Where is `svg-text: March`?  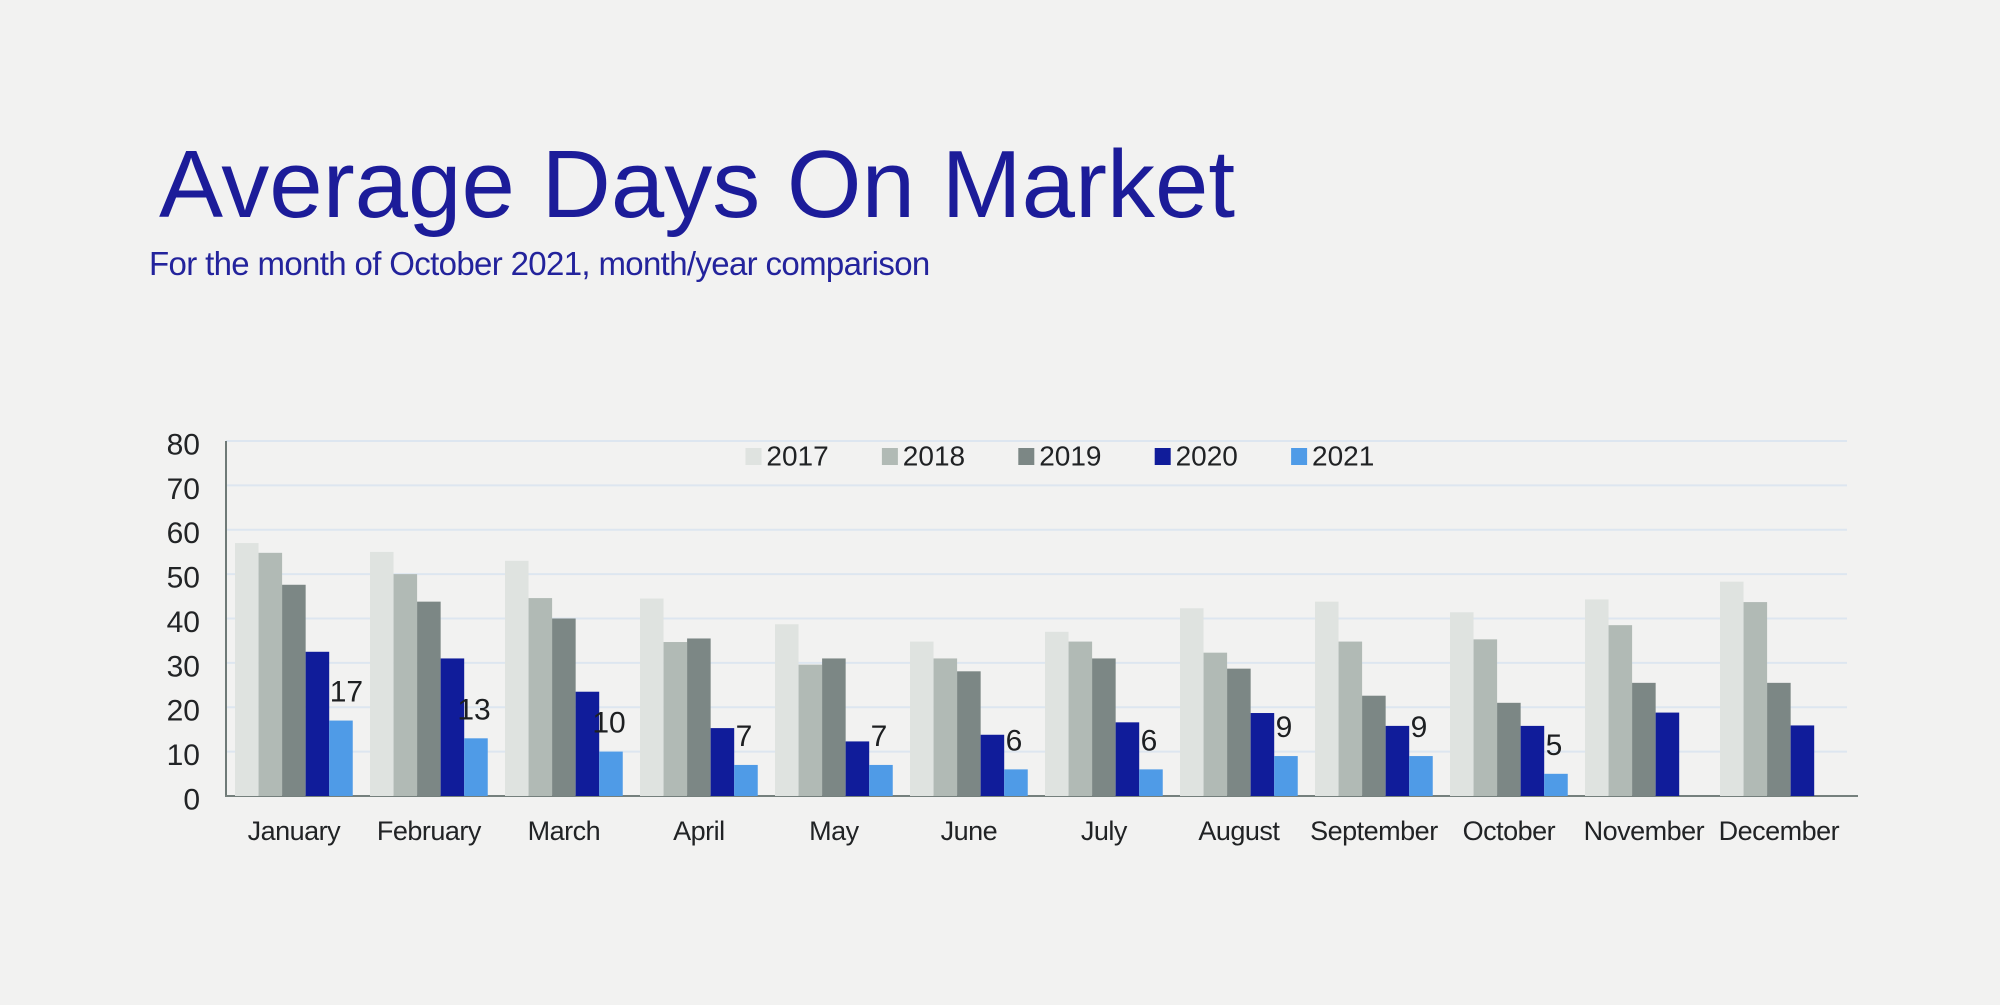
svg-text: March is located at coordinates (564, 831).